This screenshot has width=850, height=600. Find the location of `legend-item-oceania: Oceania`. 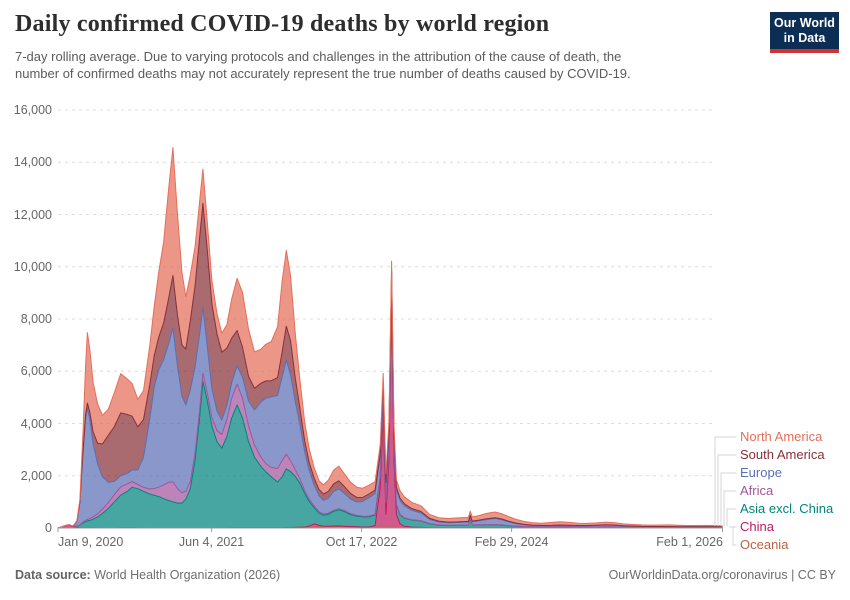

legend-item-oceania: Oceania is located at coordinates (764, 544).